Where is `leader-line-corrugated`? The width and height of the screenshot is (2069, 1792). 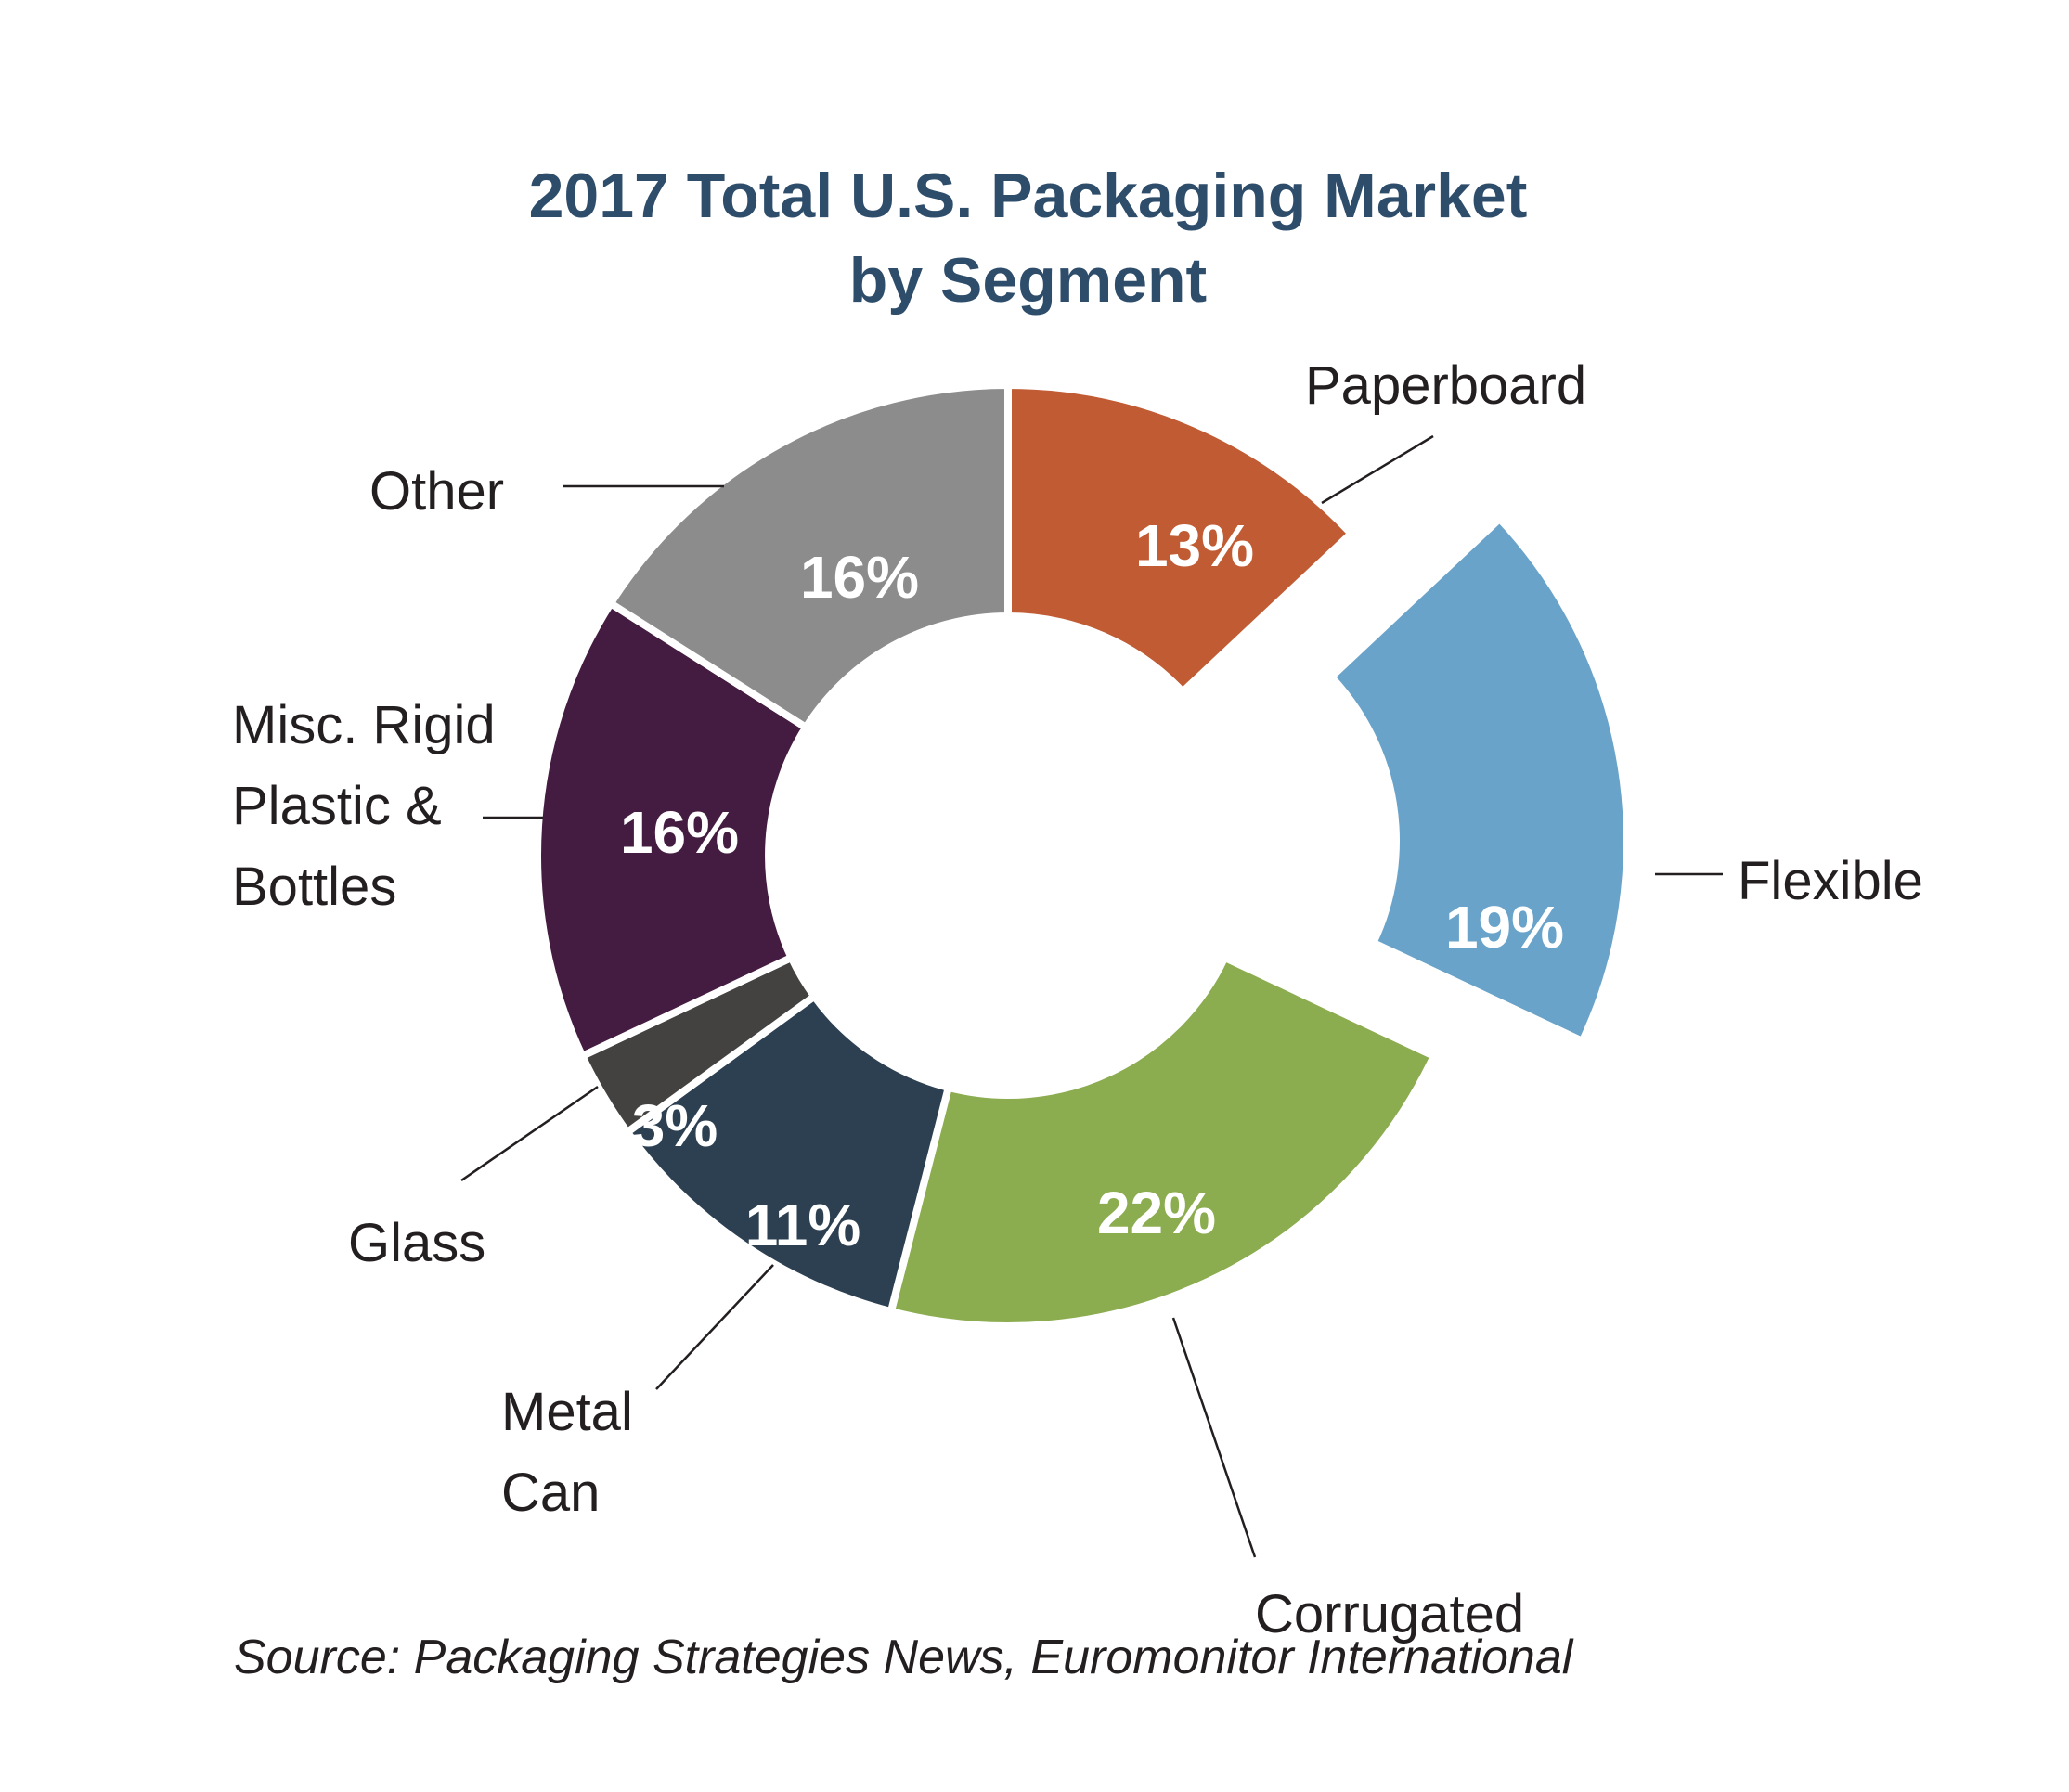
leader-line-corrugated is located at coordinates (1214, 1437).